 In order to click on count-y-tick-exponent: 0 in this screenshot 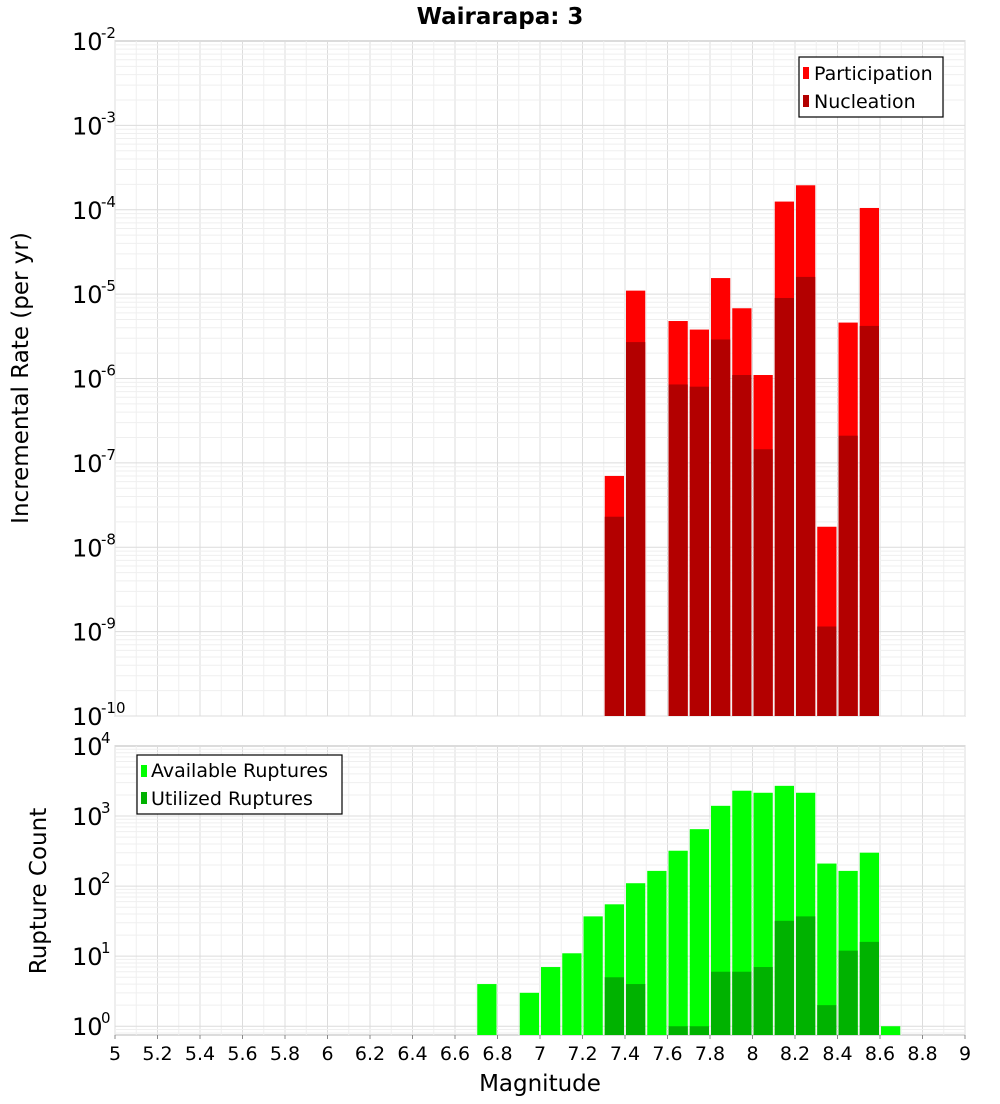, I will do `click(106, 1018)`.